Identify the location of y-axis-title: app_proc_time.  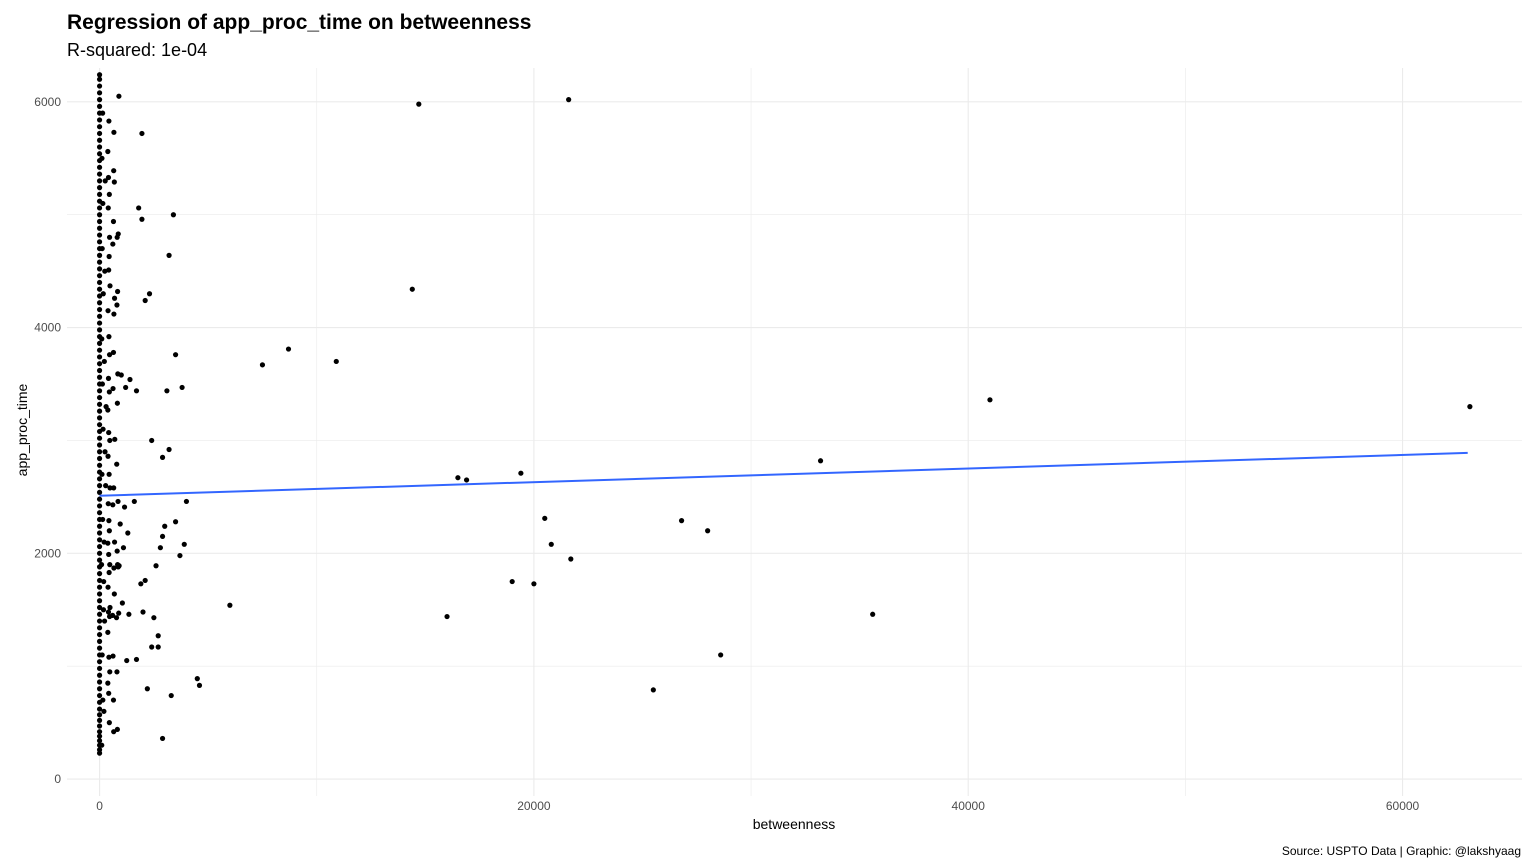
(22, 429).